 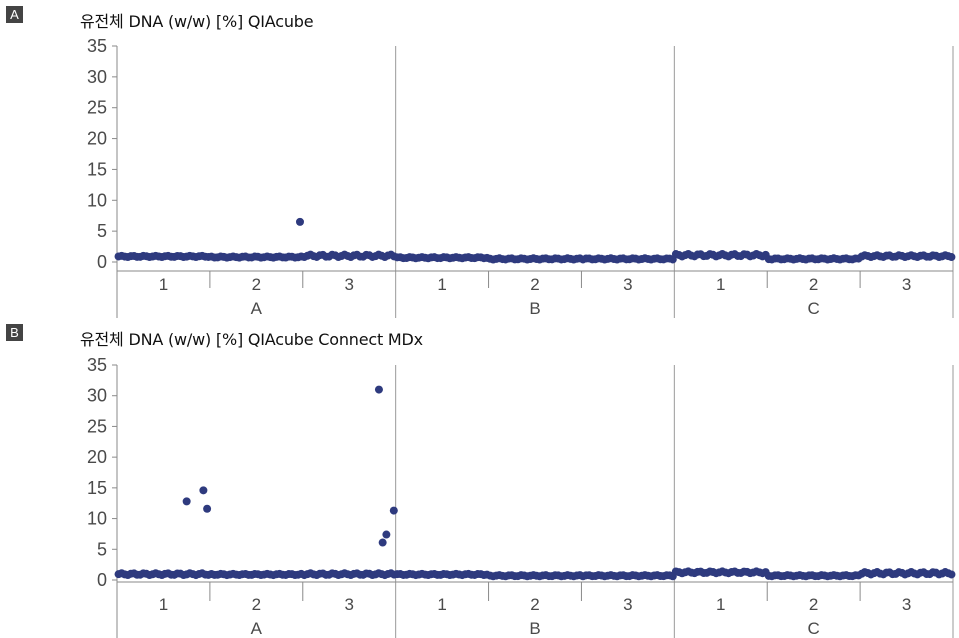 I want to click on panel-label-b: B, so click(x=14, y=332).